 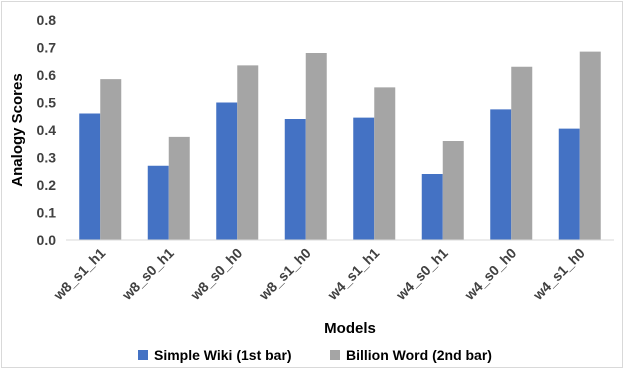 What do you see at coordinates (227, 171) in the screenshot?
I see `bar-simple-wiki-w8_s0_h0` at bounding box center [227, 171].